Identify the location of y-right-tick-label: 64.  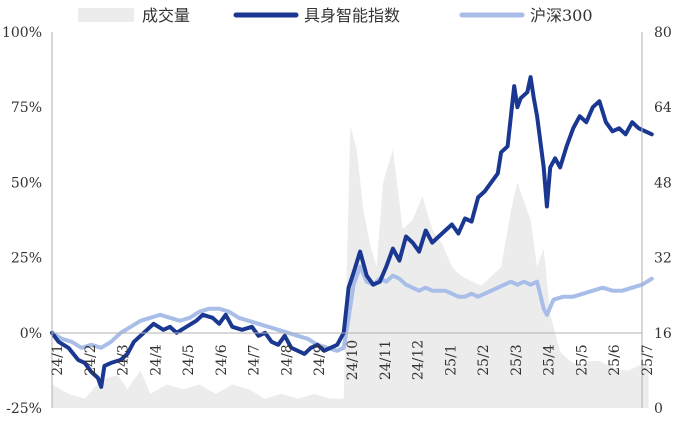
(663, 108).